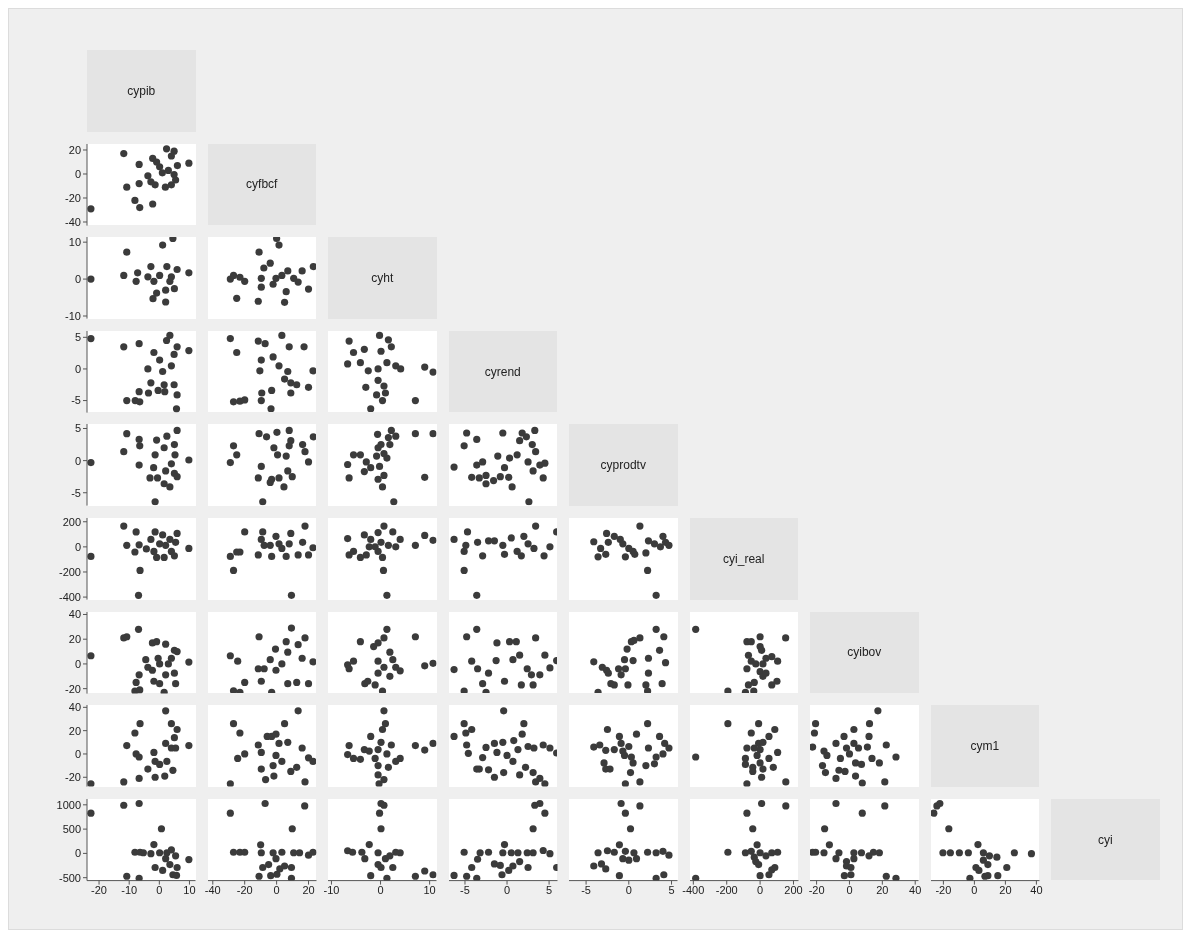  Describe the element at coordinates (382, 278) in the screenshot. I see `text: cyht` at that location.